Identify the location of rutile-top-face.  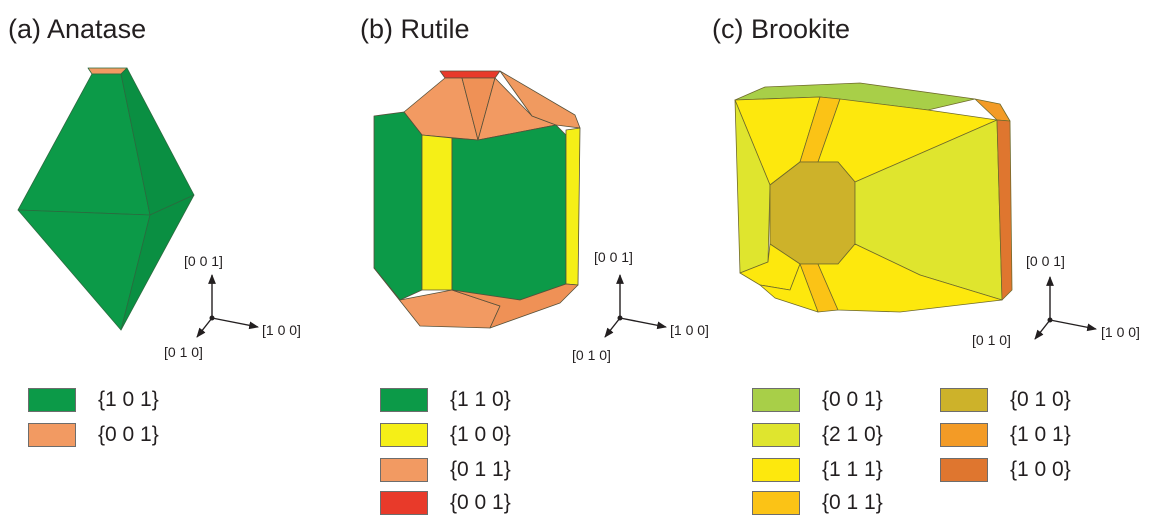
(470, 74).